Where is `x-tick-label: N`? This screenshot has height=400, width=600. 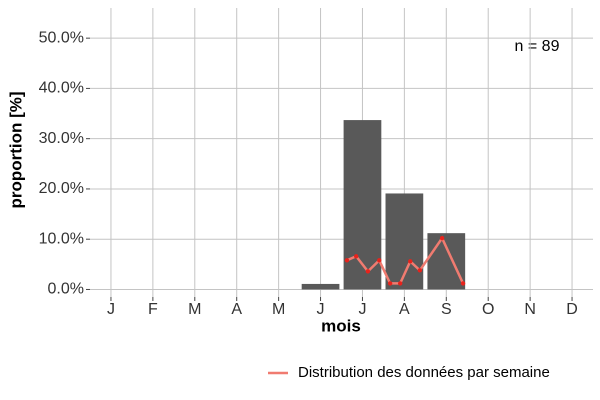 x-tick-label: N is located at coordinates (530, 309).